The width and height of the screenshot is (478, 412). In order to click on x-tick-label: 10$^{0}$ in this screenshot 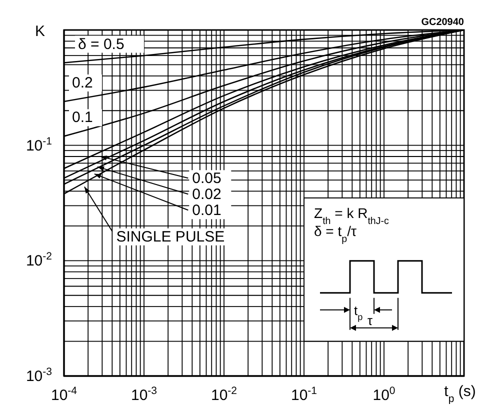, I will do `click(384, 394)`.